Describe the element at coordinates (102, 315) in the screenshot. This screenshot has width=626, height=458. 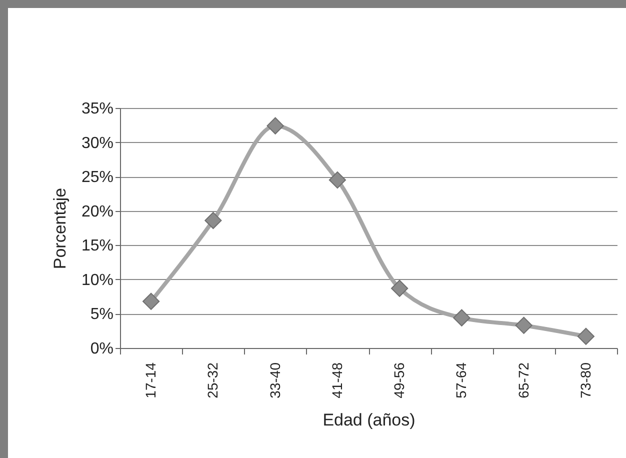
I see `y-tick-label: 5%` at that location.